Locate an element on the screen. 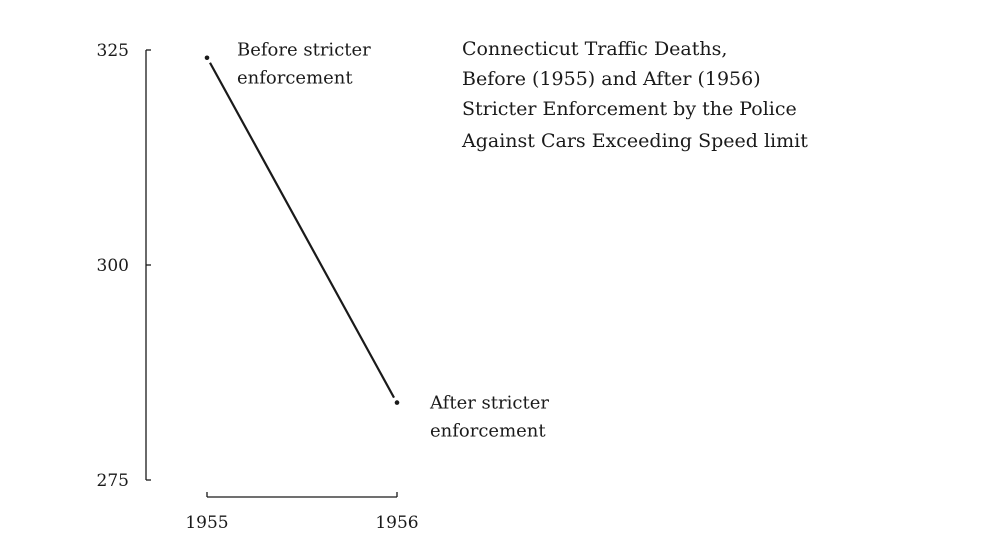  y-tick-label: 325 is located at coordinates (113, 51).